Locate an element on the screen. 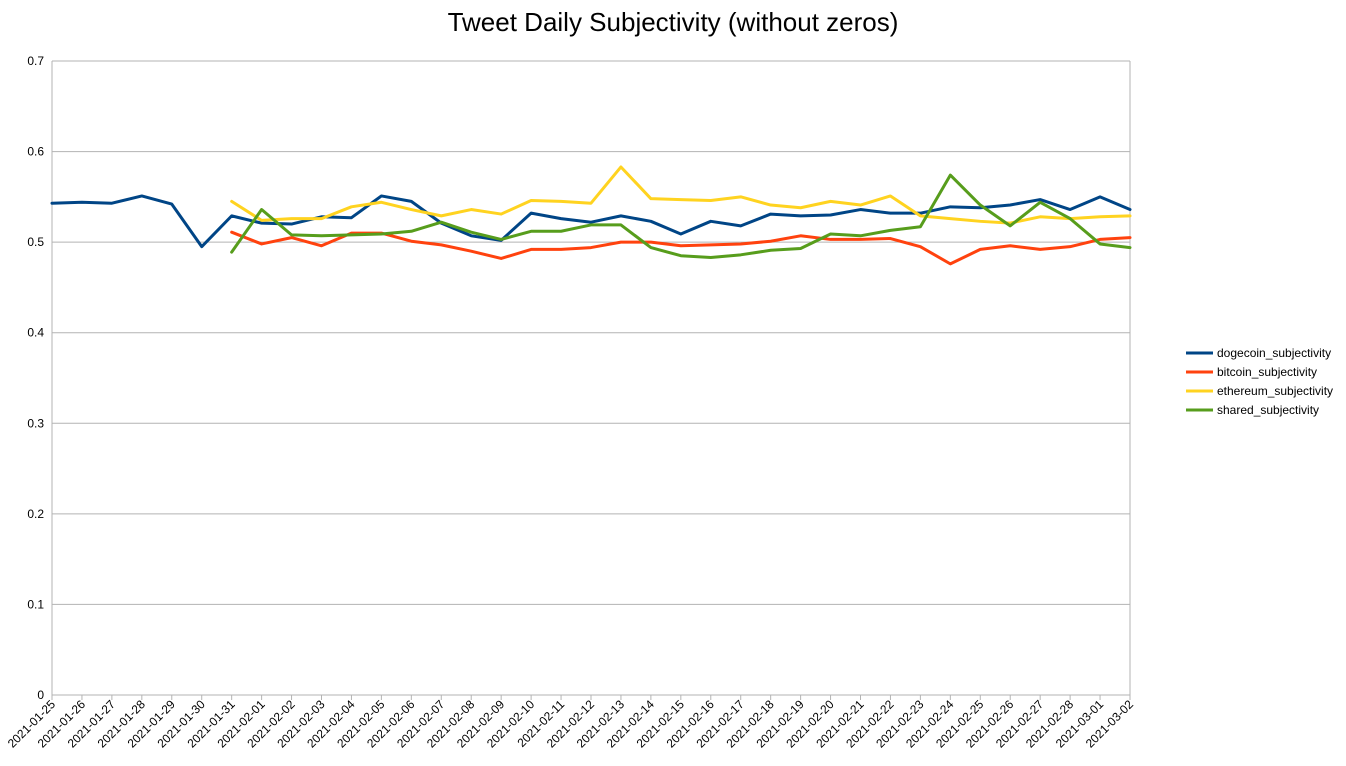 This screenshot has width=1346, height=766. y-tick-label: 0.1 is located at coordinates (35, 604).